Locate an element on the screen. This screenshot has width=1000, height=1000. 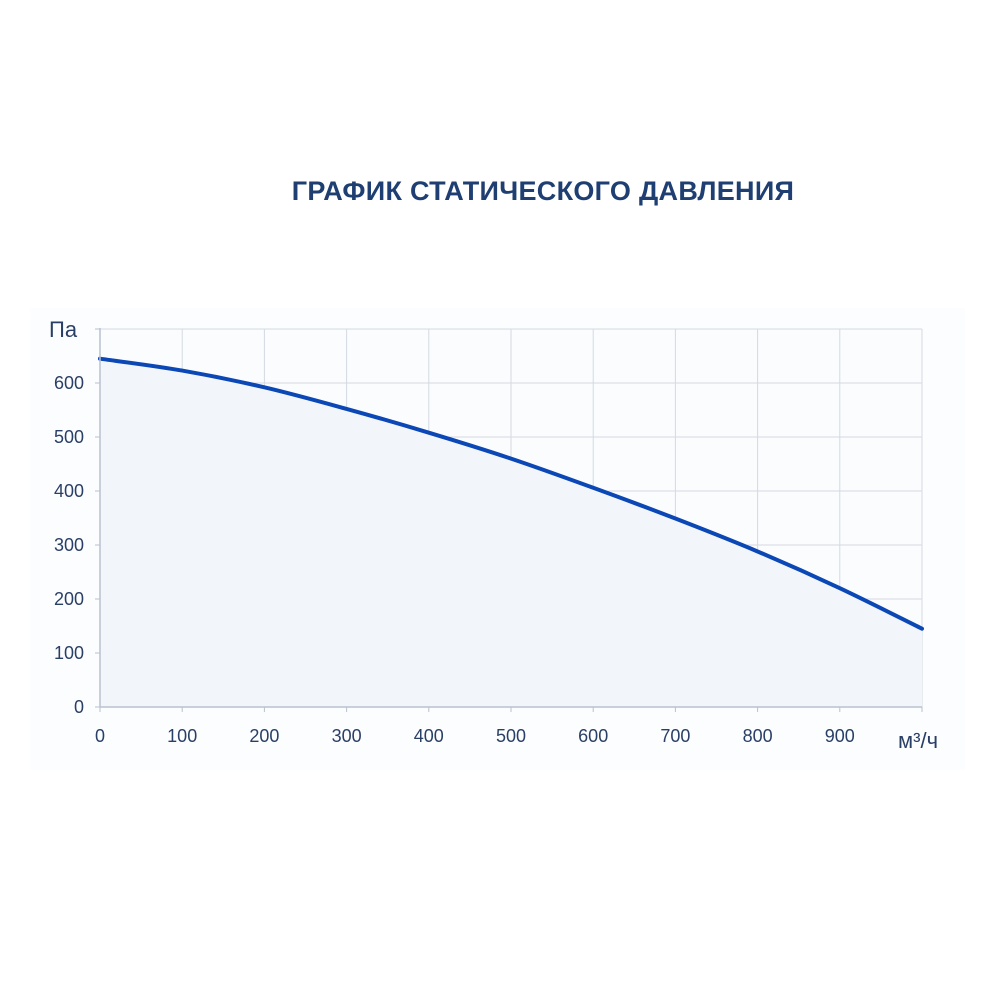
y-tick-label: 0 is located at coordinates (79, 707).